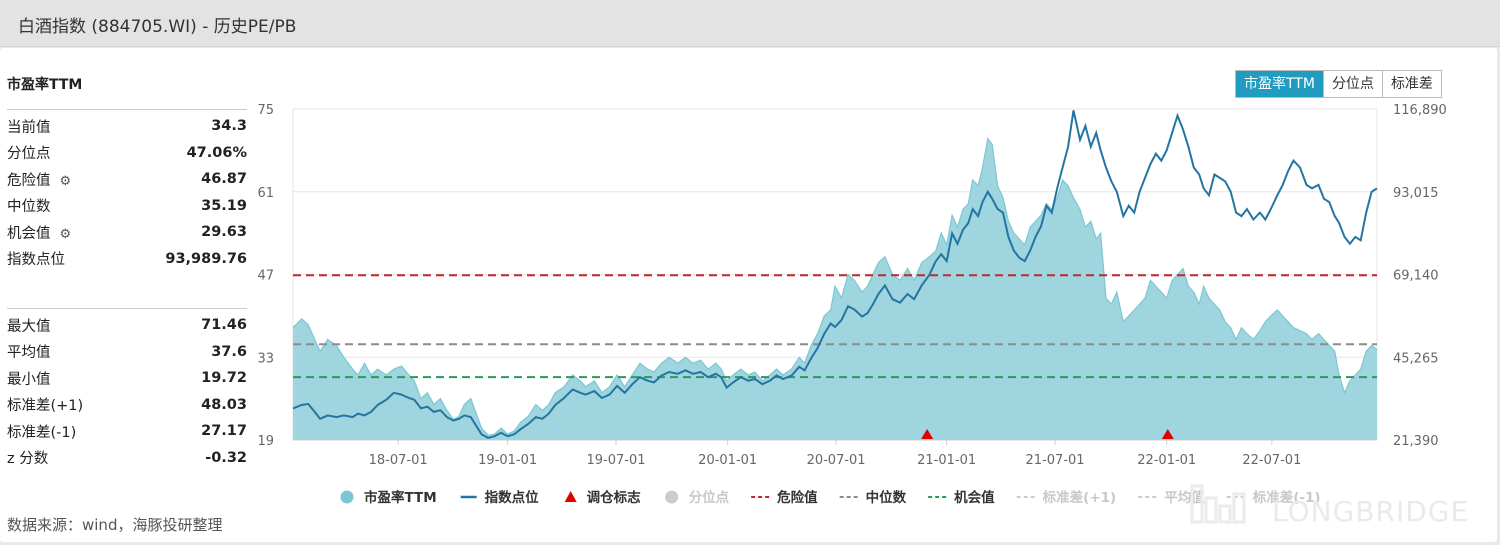 The height and width of the screenshot is (545, 1500). I want to click on y-left-tick-label: 75, so click(265, 110).